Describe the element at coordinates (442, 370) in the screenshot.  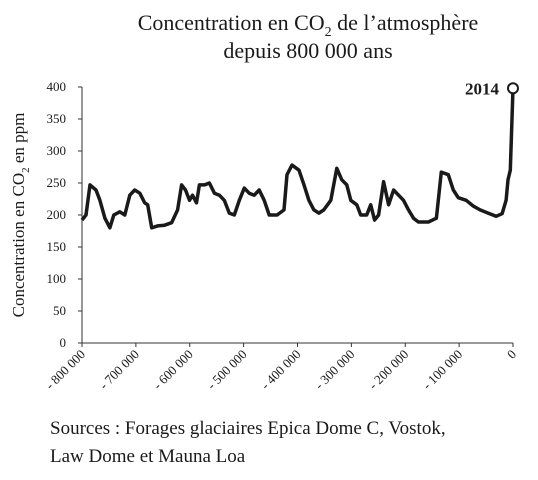
I see `x-tick-label: - 100 000` at that location.